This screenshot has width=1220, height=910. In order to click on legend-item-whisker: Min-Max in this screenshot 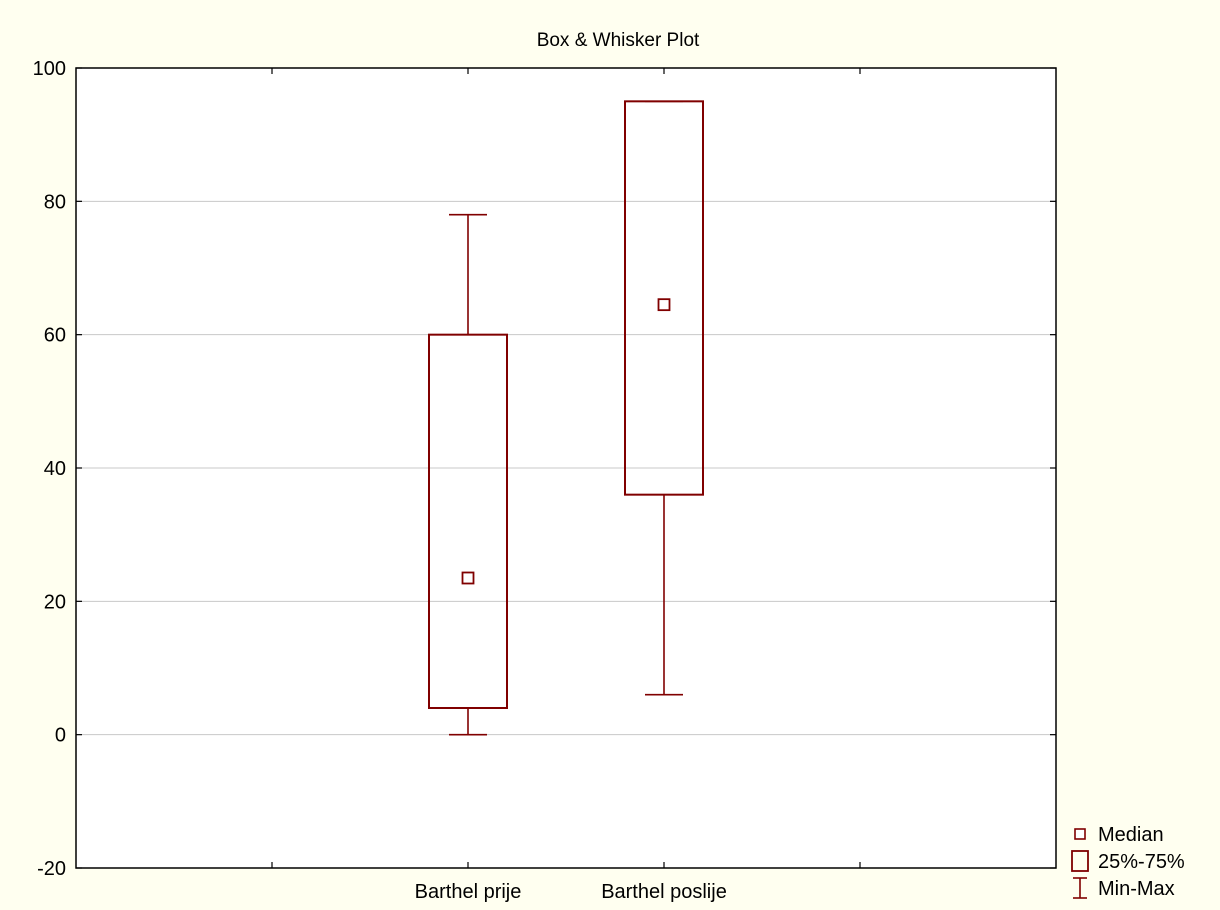, I will do `click(1124, 888)`.